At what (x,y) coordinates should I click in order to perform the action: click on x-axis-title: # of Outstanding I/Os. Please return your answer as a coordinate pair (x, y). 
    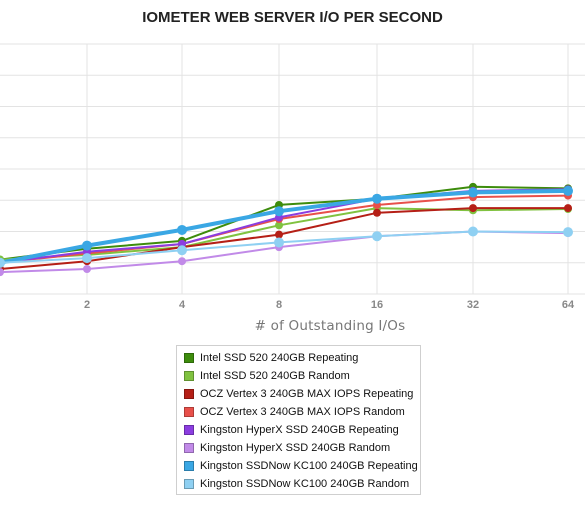
    Looking at the image, I should click on (330, 326).